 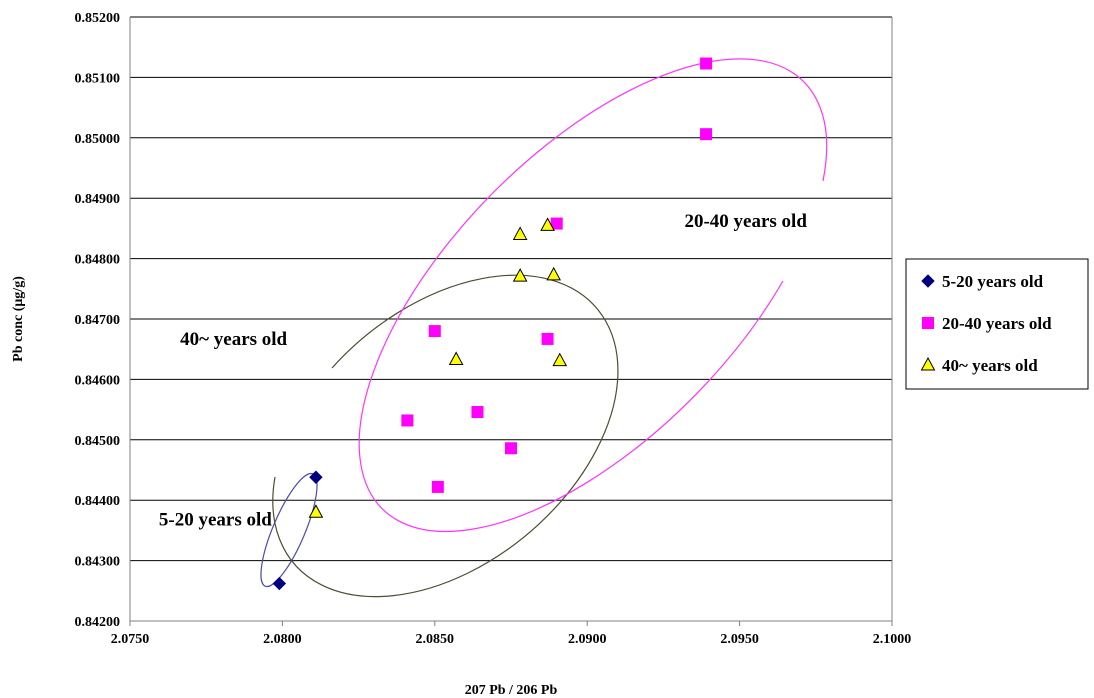 I want to click on legend-label: 20-40 years old, so click(x=997, y=323).